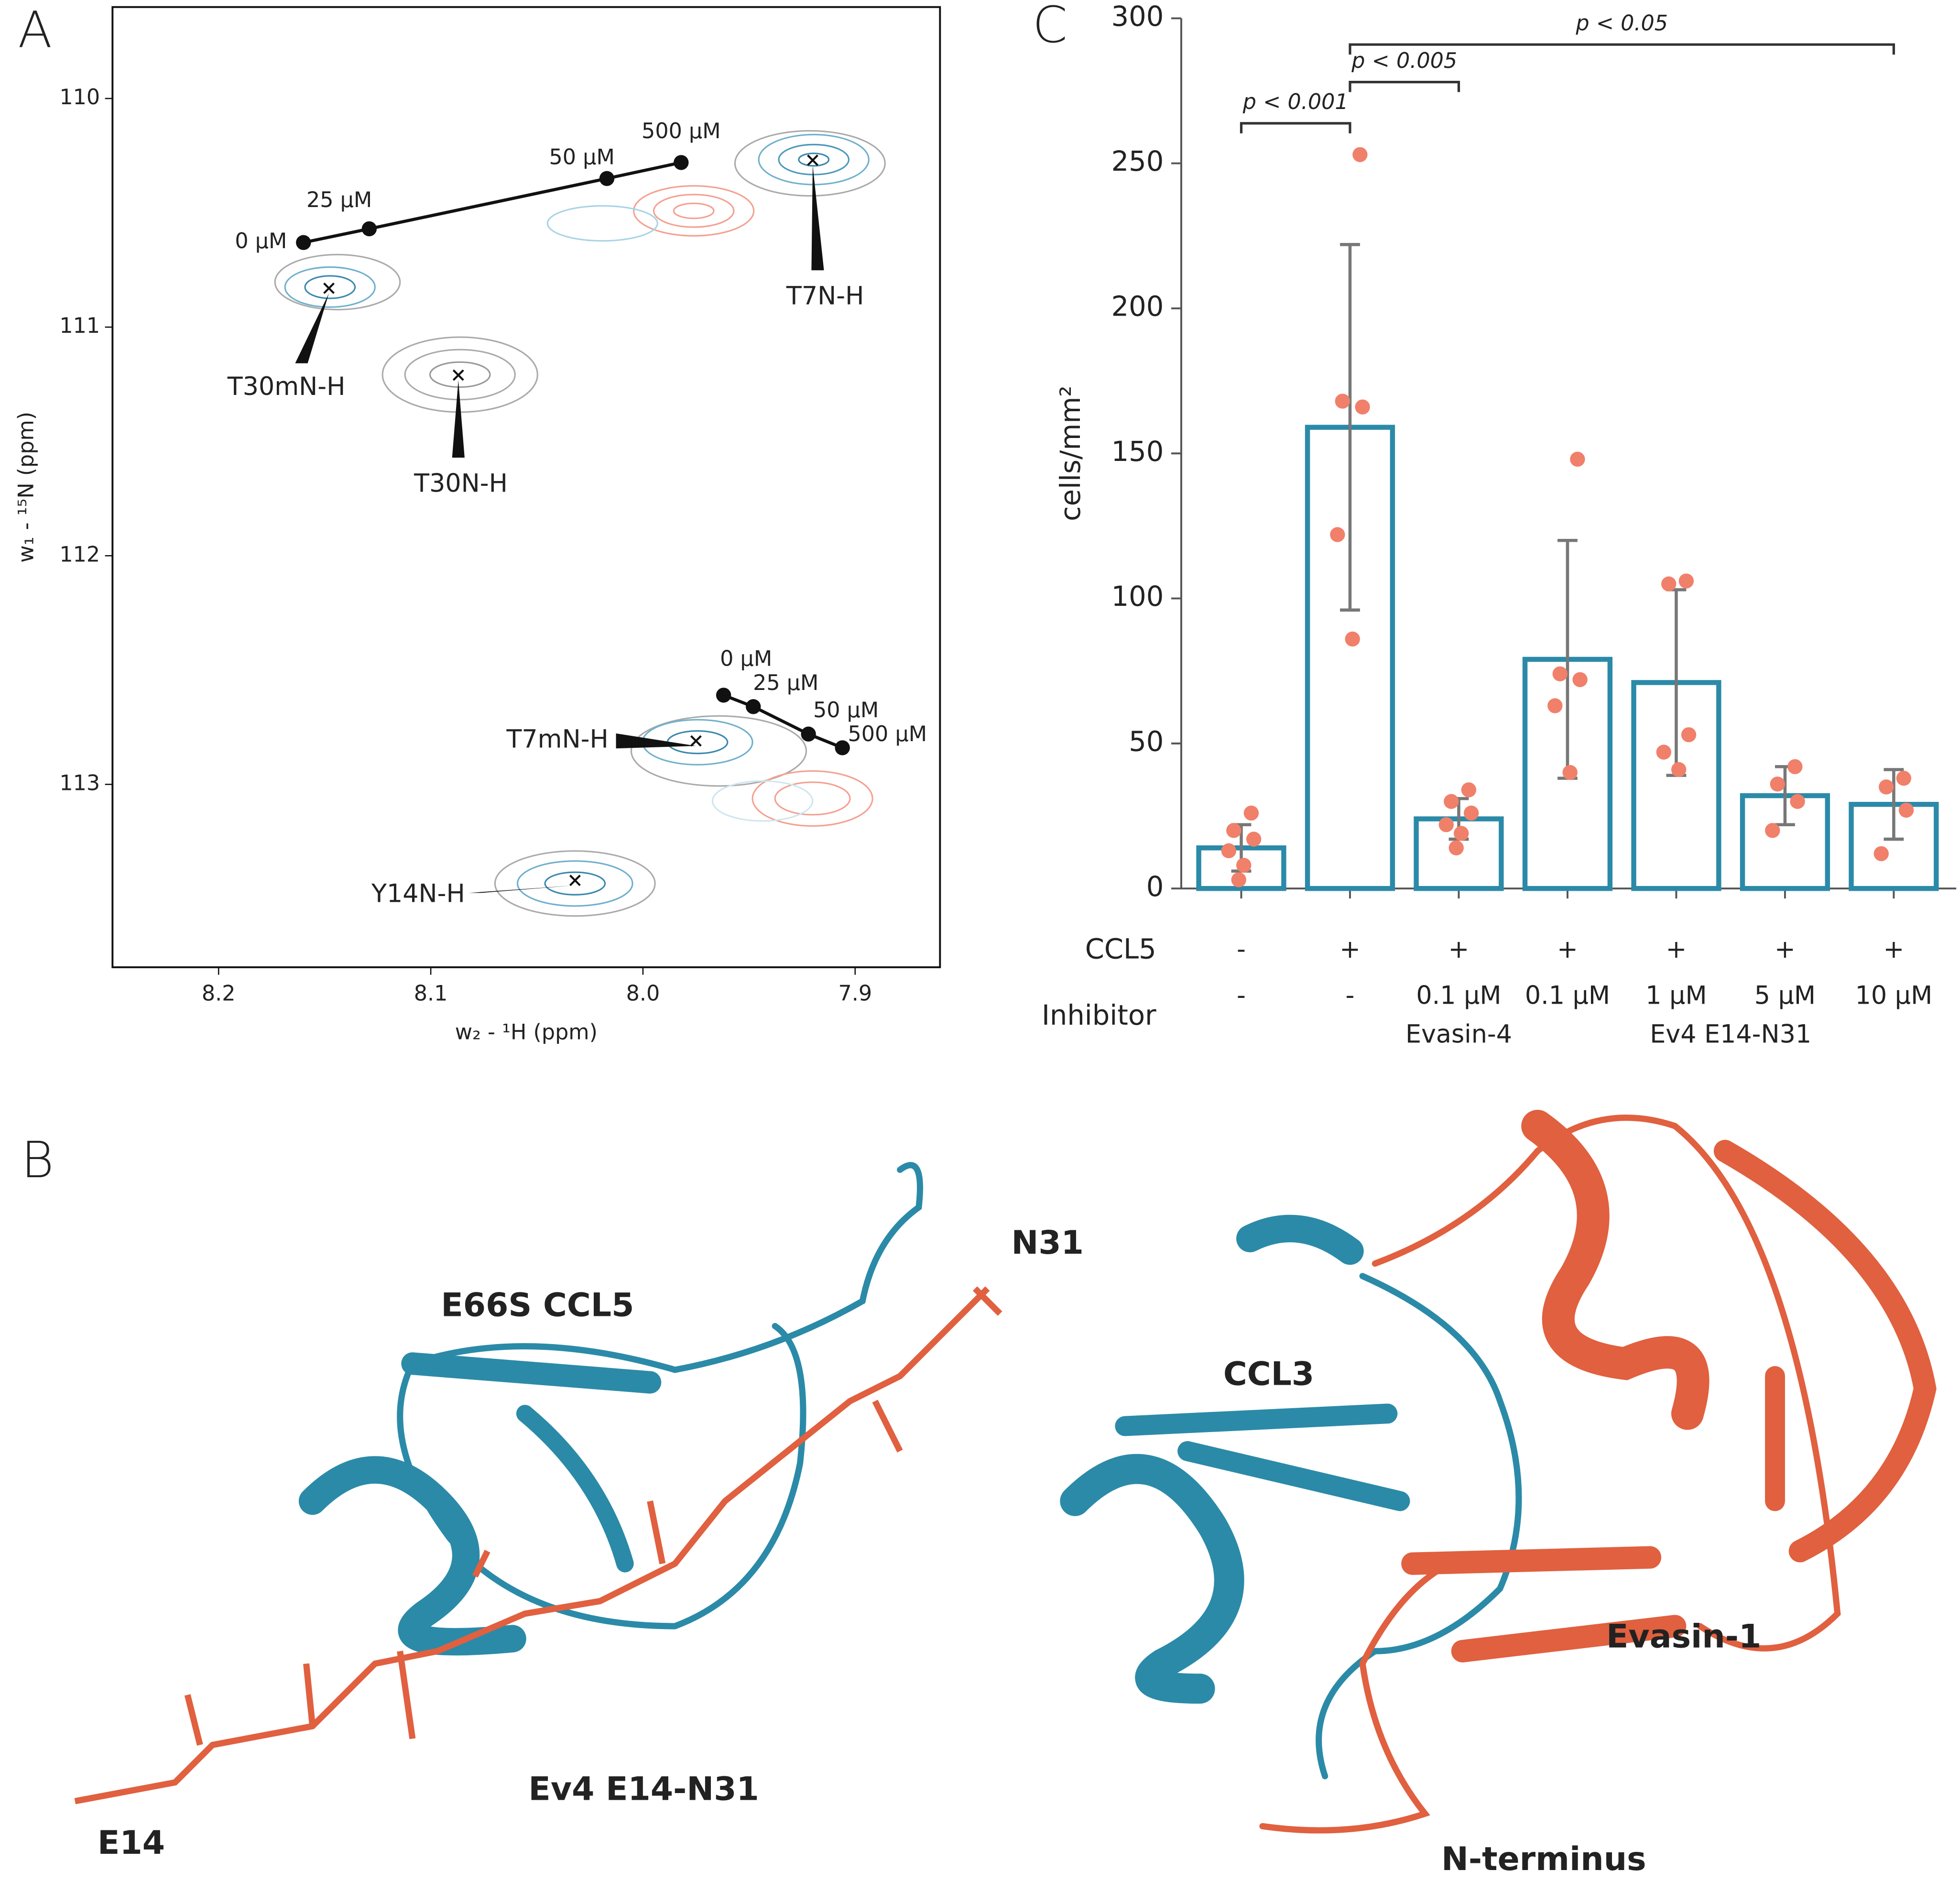 The height and width of the screenshot is (1882, 1960). Describe the element at coordinates (643, 1790) in the screenshot. I see `structure-label: Ev4 E14-N31` at that location.